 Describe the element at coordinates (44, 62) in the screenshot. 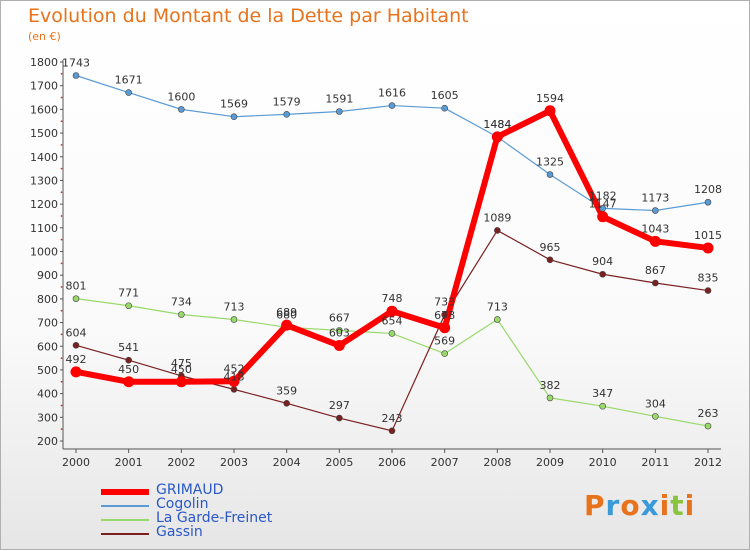

I see `y-tick-label: 1800` at that location.